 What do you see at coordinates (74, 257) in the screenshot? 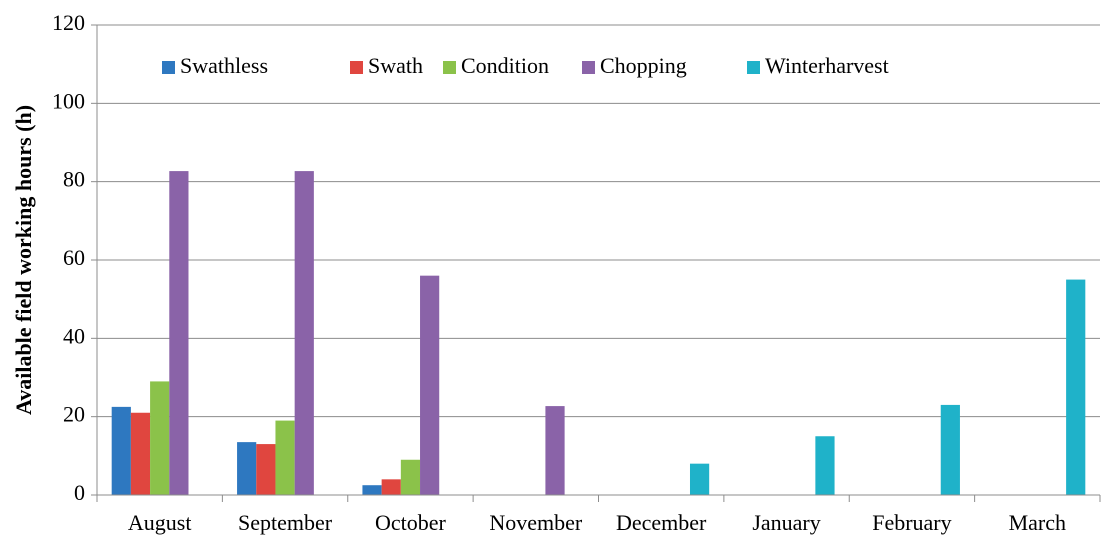
I see `y-tick-label: 60` at bounding box center [74, 257].